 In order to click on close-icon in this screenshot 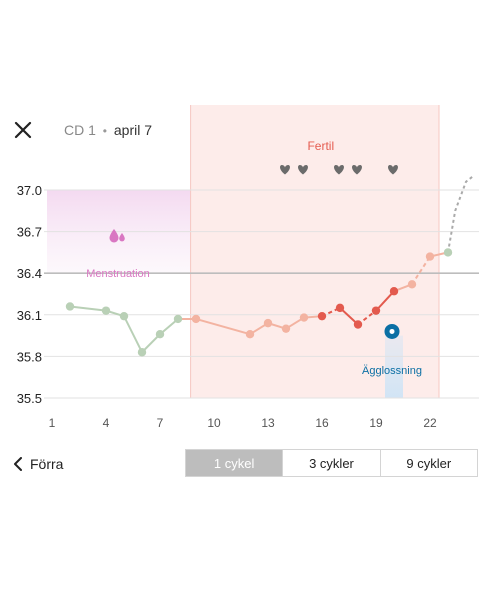, I will do `click(23, 130)`.